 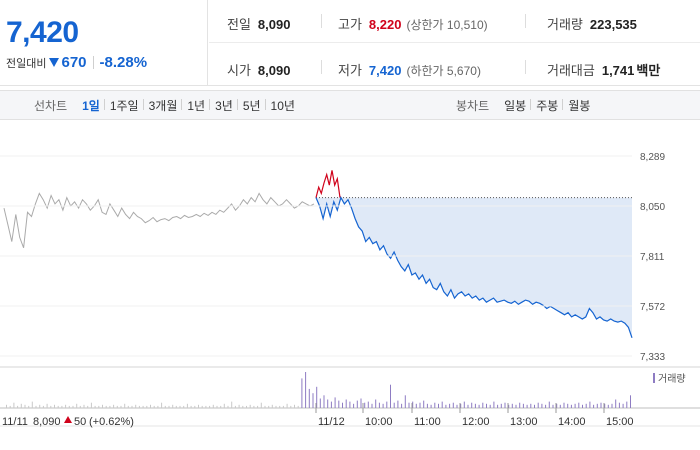 I want to click on y-tick-label: 8,050, so click(x=652, y=207).